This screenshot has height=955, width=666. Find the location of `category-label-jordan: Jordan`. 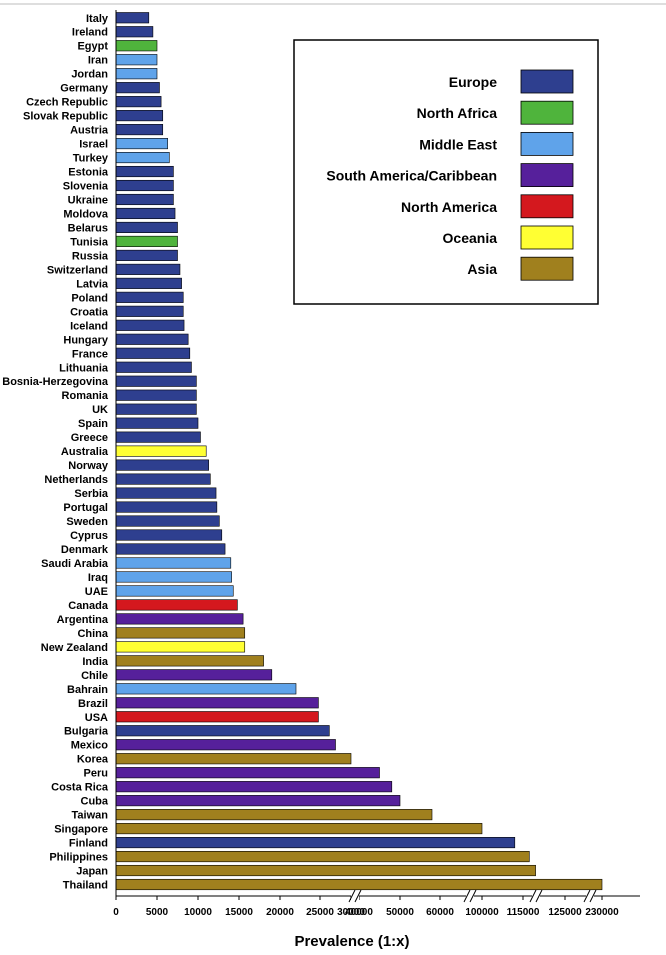

category-label-jordan: Jordan is located at coordinates (89, 75).